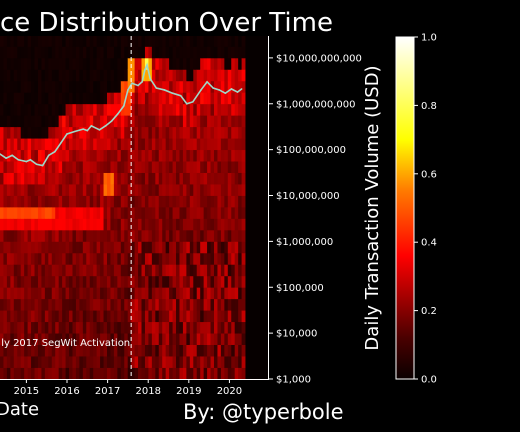 The image size is (520, 432). What do you see at coordinates (186, 103) in the screenshot?
I see `price-point` at bounding box center [186, 103].